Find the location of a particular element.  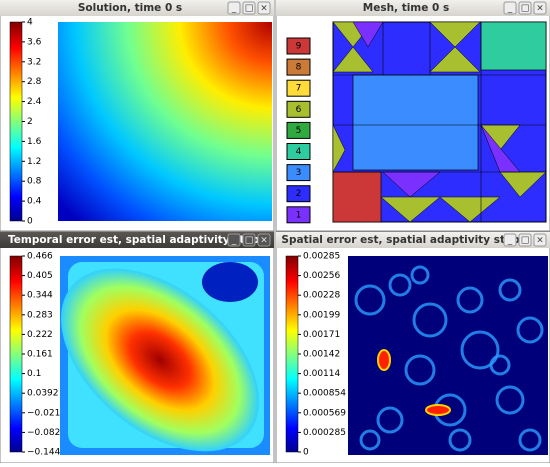

colorbar-label: 0.8 is located at coordinates (34, 182).